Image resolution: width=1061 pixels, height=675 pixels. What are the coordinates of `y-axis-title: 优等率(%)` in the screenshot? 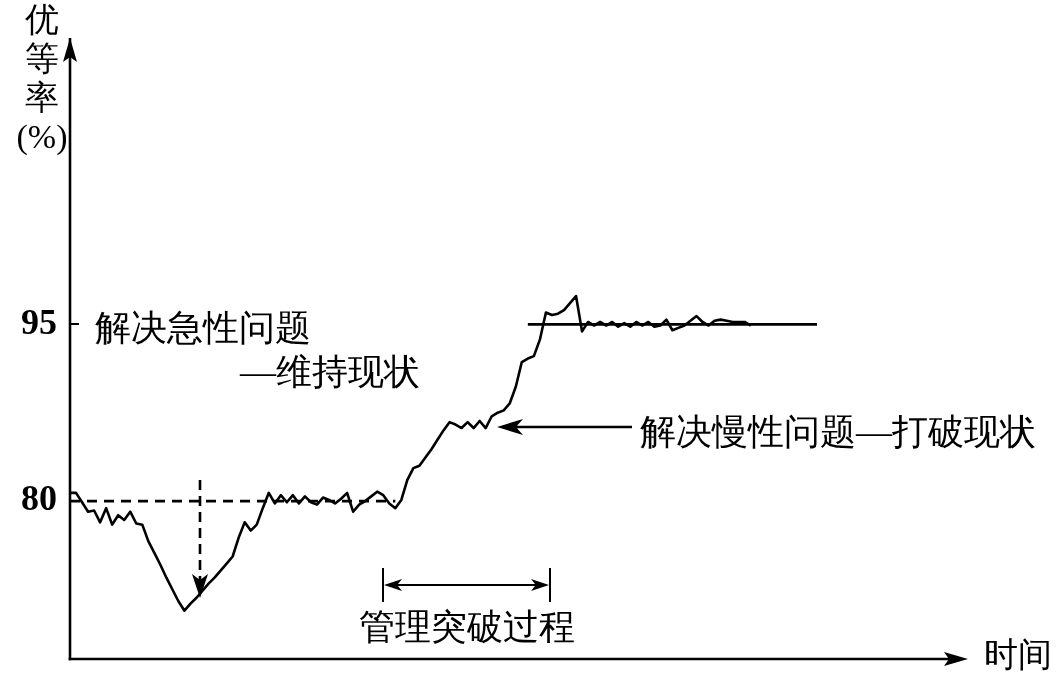 It's located at (42, 78).